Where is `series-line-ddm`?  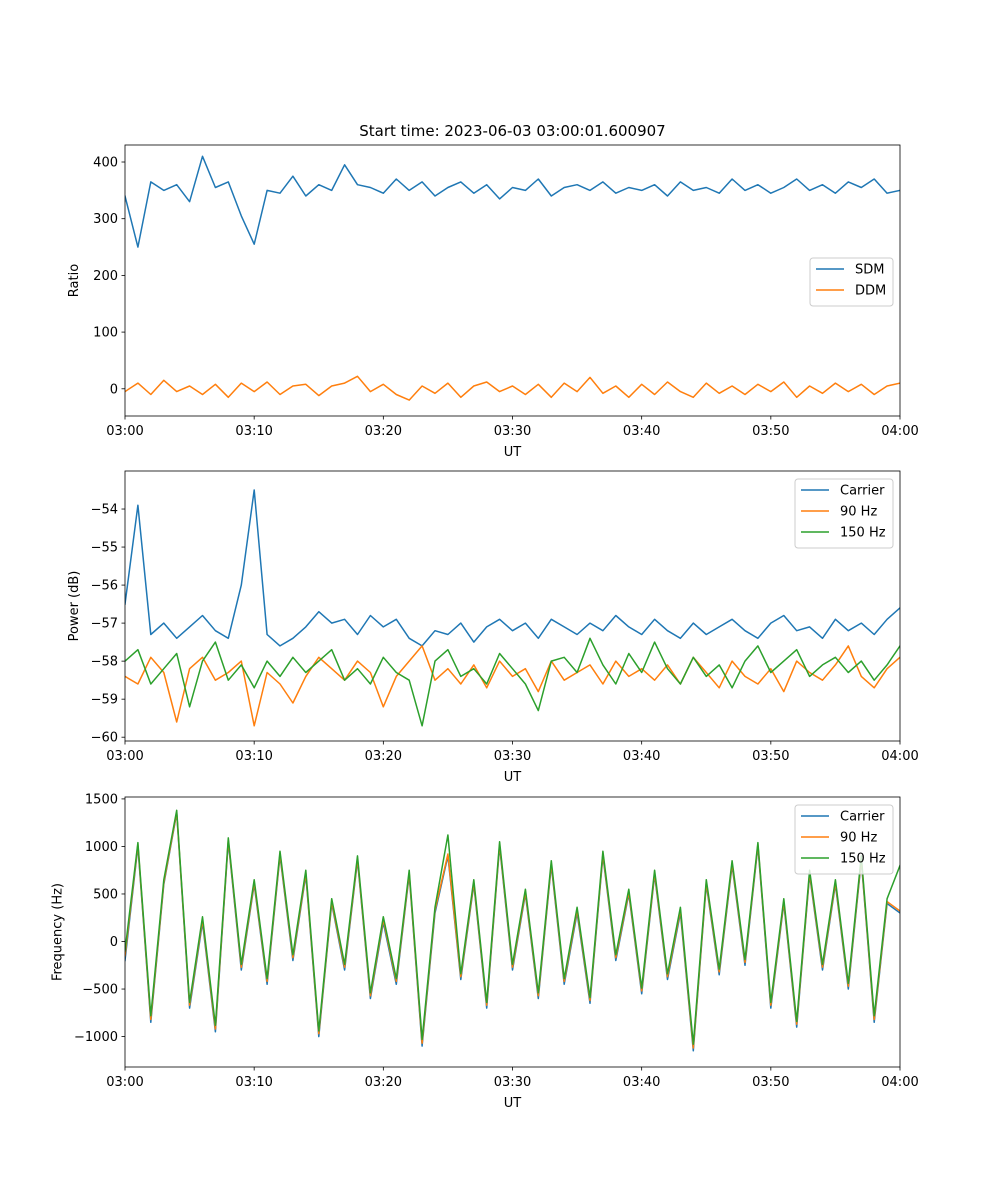 series-line-ddm is located at coordinates (512, 388).